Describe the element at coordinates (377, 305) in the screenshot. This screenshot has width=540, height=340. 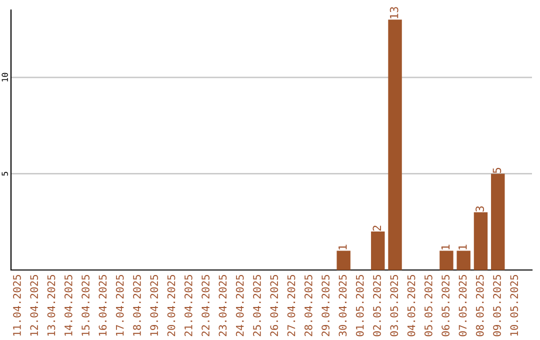
I see `x-tick-label: 02.05.2025` at that location.